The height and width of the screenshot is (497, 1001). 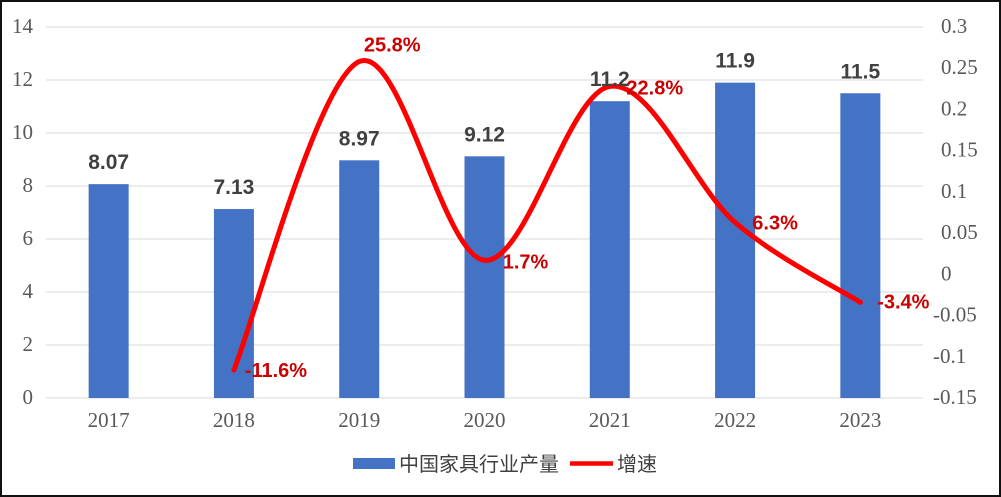 What do you see at coordinates (954, 108) in the screenshot?
I see `right-axis-tick: 0.2` at bounding box center [954, 108].